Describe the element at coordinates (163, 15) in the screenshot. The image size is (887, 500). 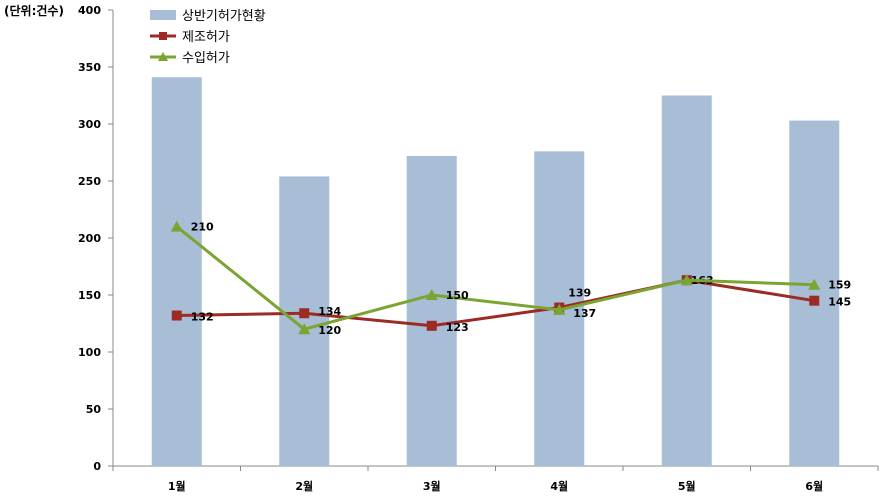
I see `legend-bar-swatch` at that location.